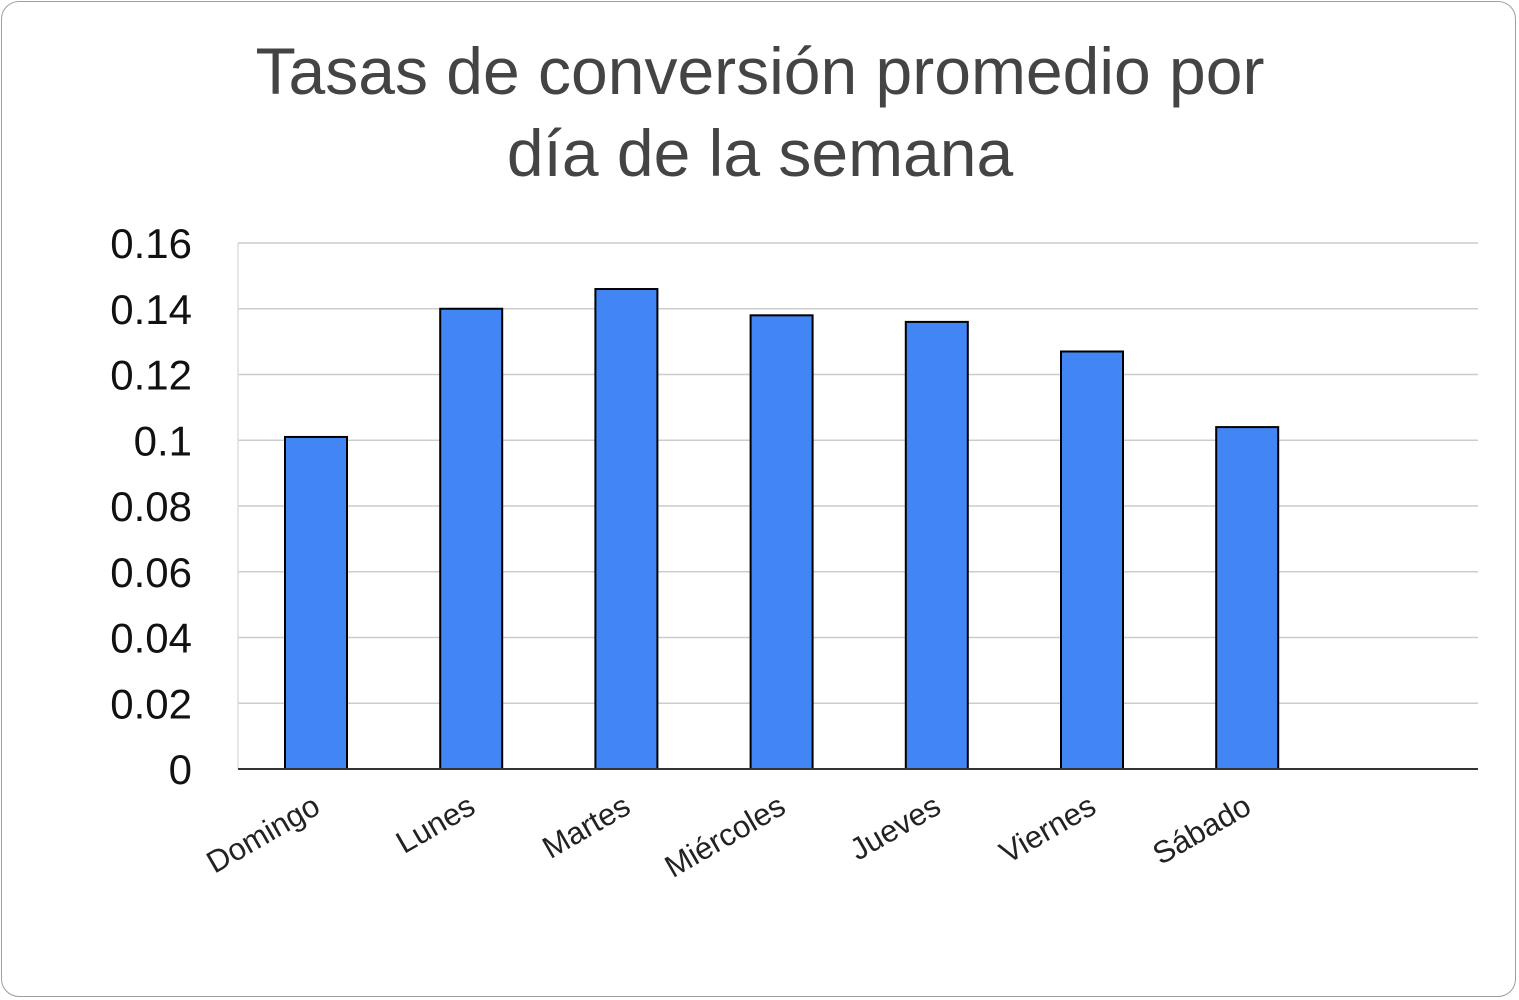  Describe the element at coordinates (151, 375) in the screenshot. I see `y-tick-label: 0.12` at that location.